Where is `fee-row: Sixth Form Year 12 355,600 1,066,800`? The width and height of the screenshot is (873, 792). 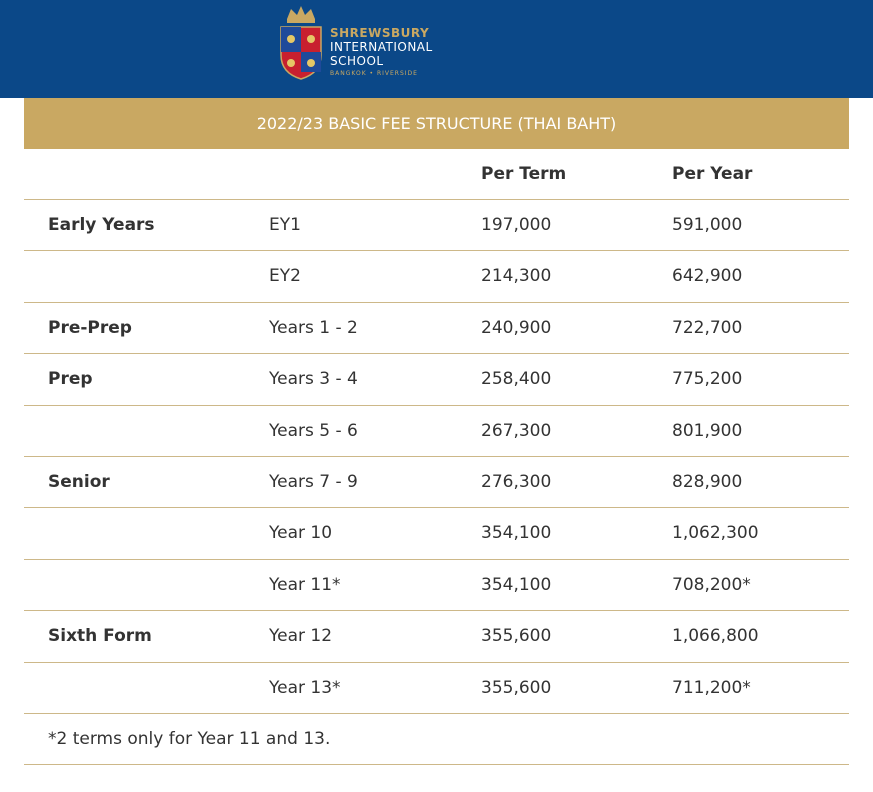
fee-row: Sixth Form Year 12 355,600 1,066,800 is located at coordinates (436, 637).